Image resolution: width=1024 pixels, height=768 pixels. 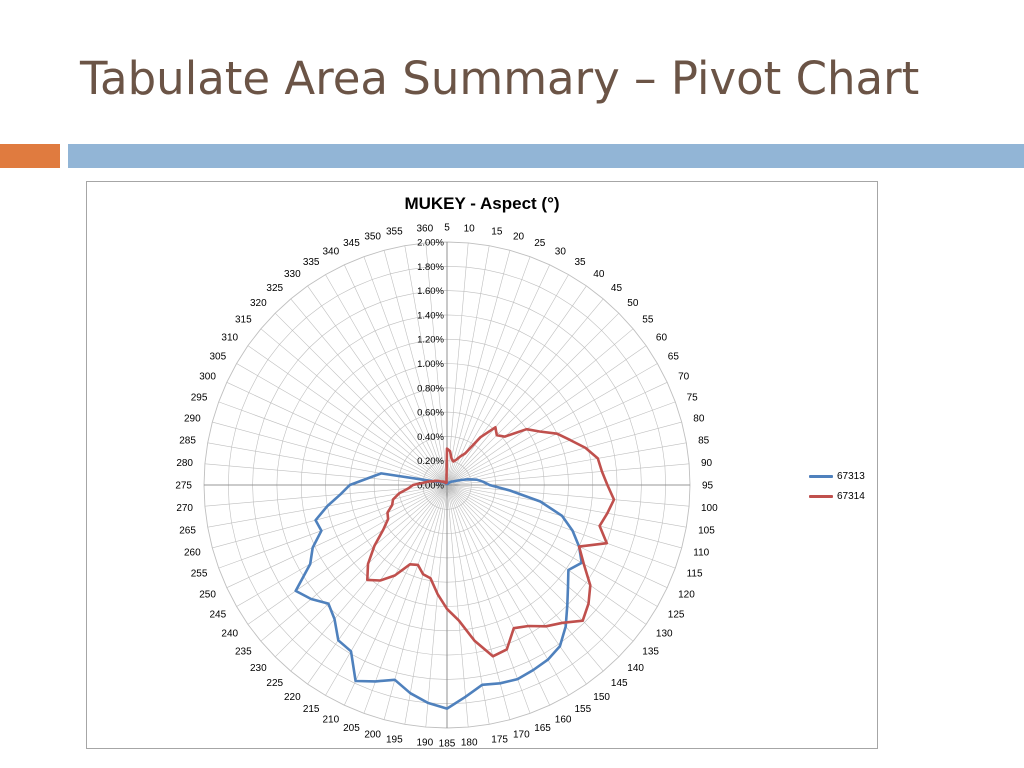 I want to click on category-label: 200, so click(x=372, y=735).